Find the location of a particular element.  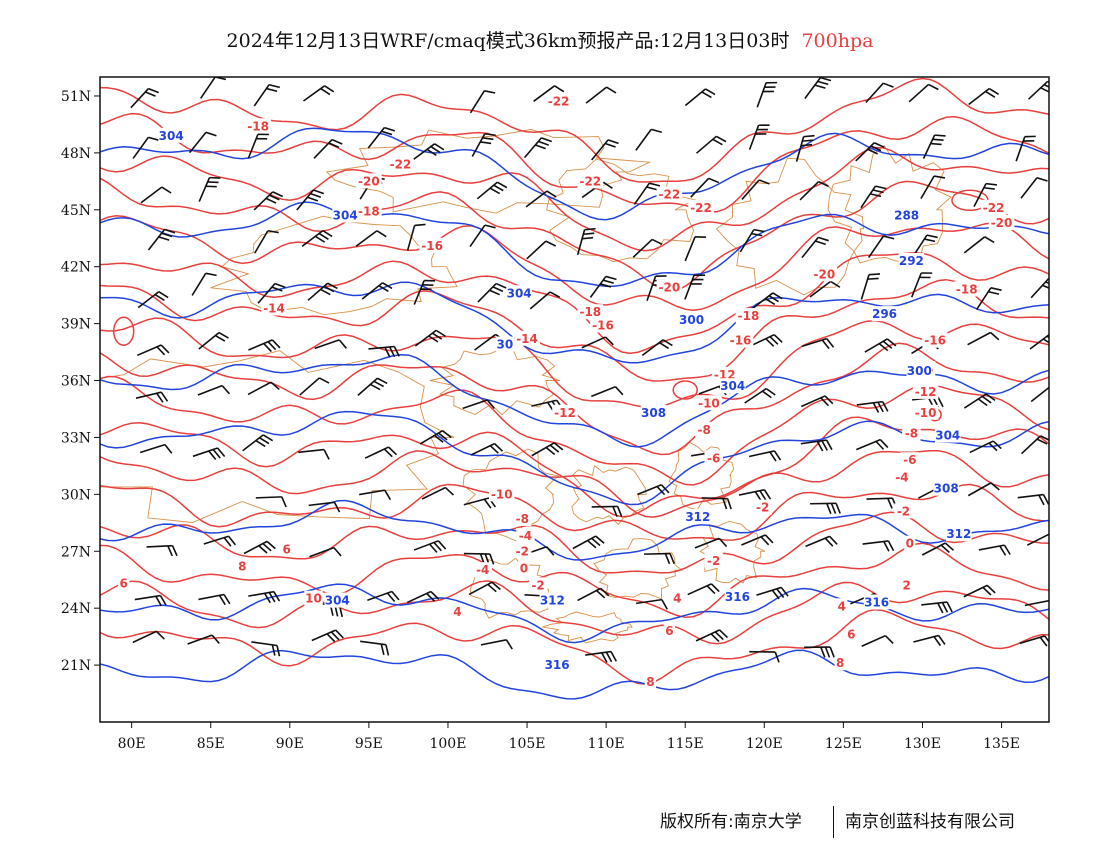

lon-tick-label: 95E is located at coordinates (369, 744).